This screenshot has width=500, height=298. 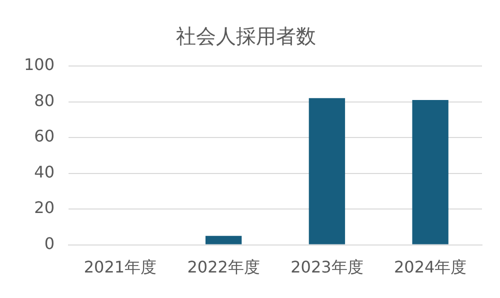 I want to click on y-tick-label: 40, so click(x=44, y=172).